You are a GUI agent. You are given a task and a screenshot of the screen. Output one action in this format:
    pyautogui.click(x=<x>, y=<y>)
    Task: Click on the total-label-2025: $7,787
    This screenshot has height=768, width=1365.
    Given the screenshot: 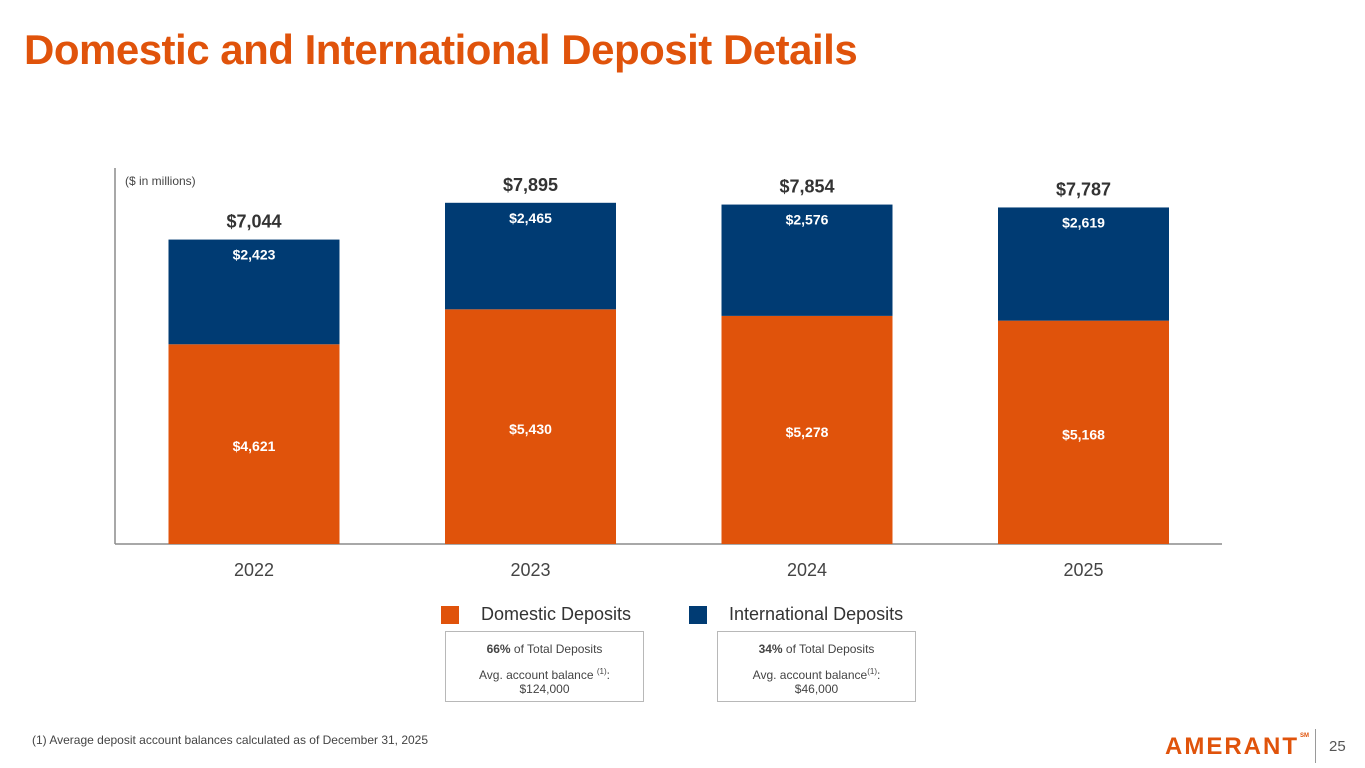 What is the action you would take?
    pyautogui.click(x=1083, y=189)
    